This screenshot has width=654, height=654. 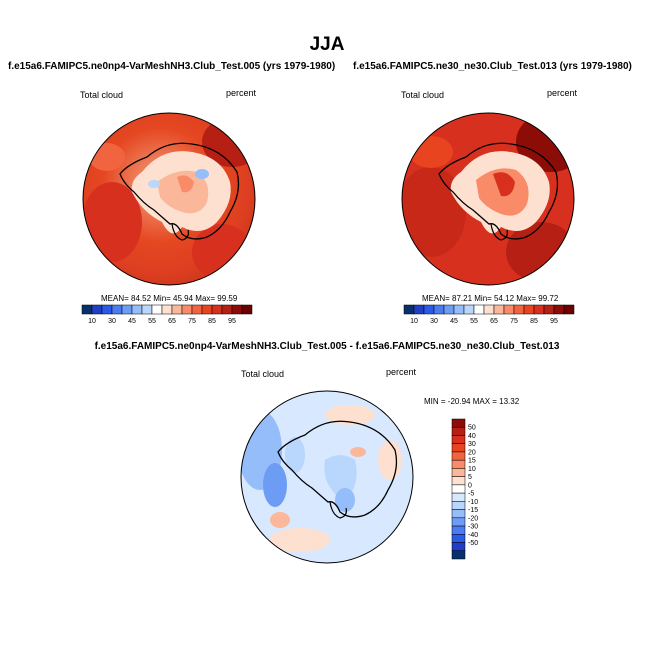 I want to click on colorbar-tick-label: -40, so click(x=473, y=535).